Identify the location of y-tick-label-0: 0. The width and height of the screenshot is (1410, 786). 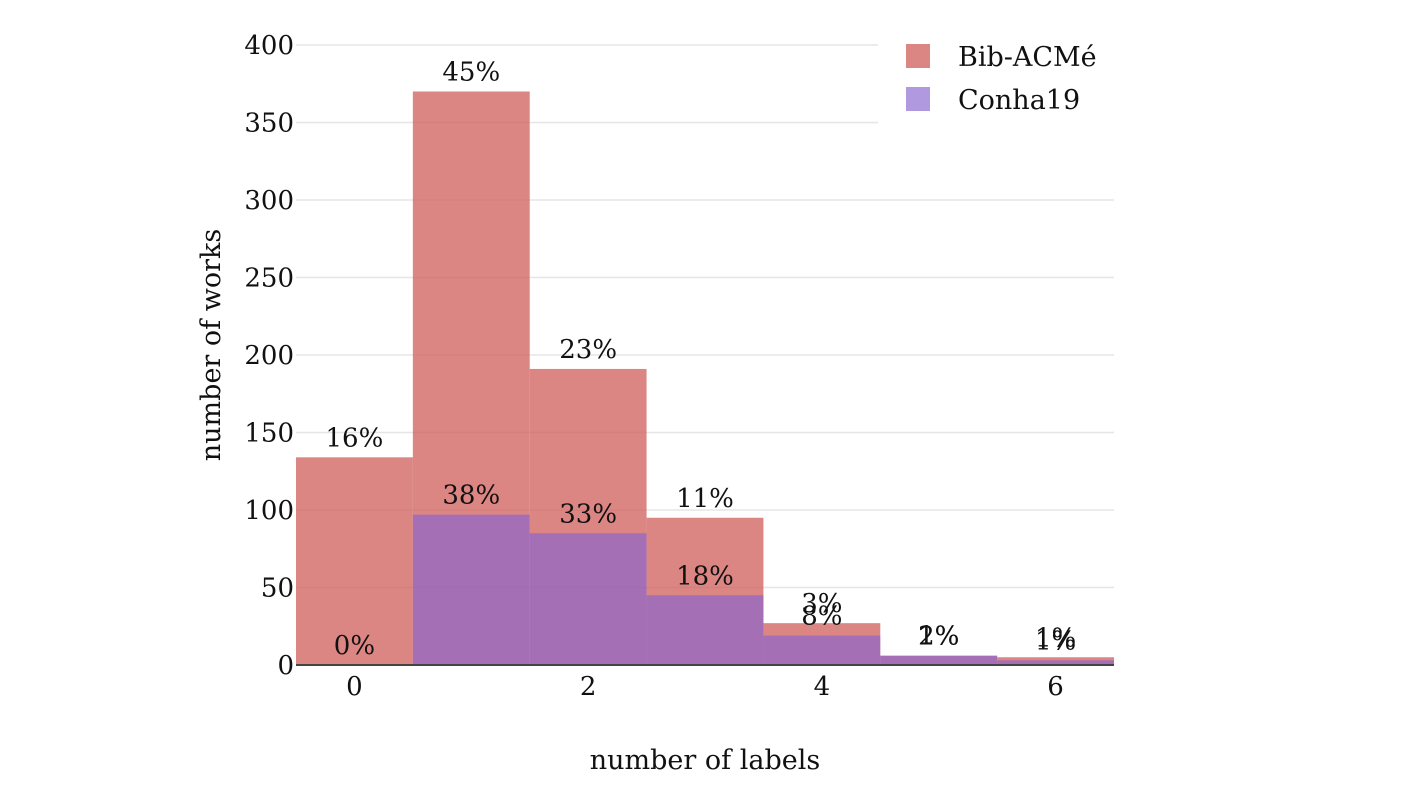
(285, 666).